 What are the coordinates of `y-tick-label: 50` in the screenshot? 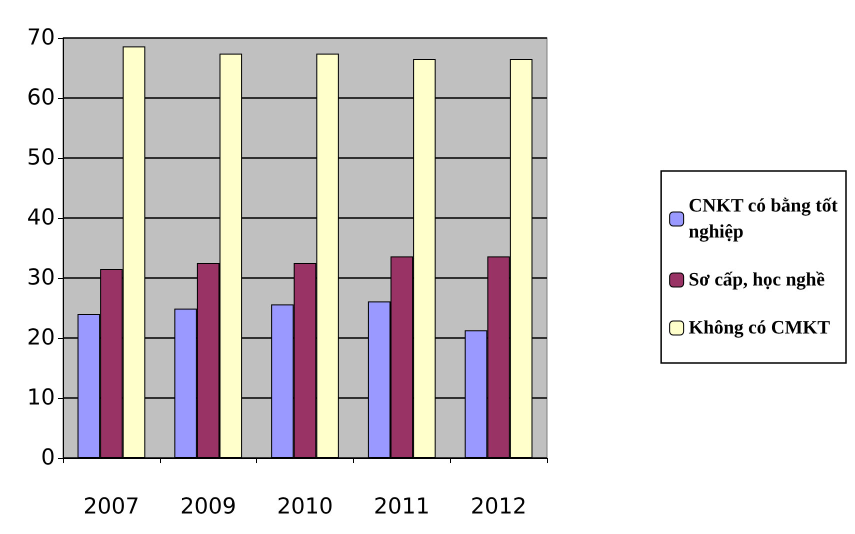 It's located at (41, 158).